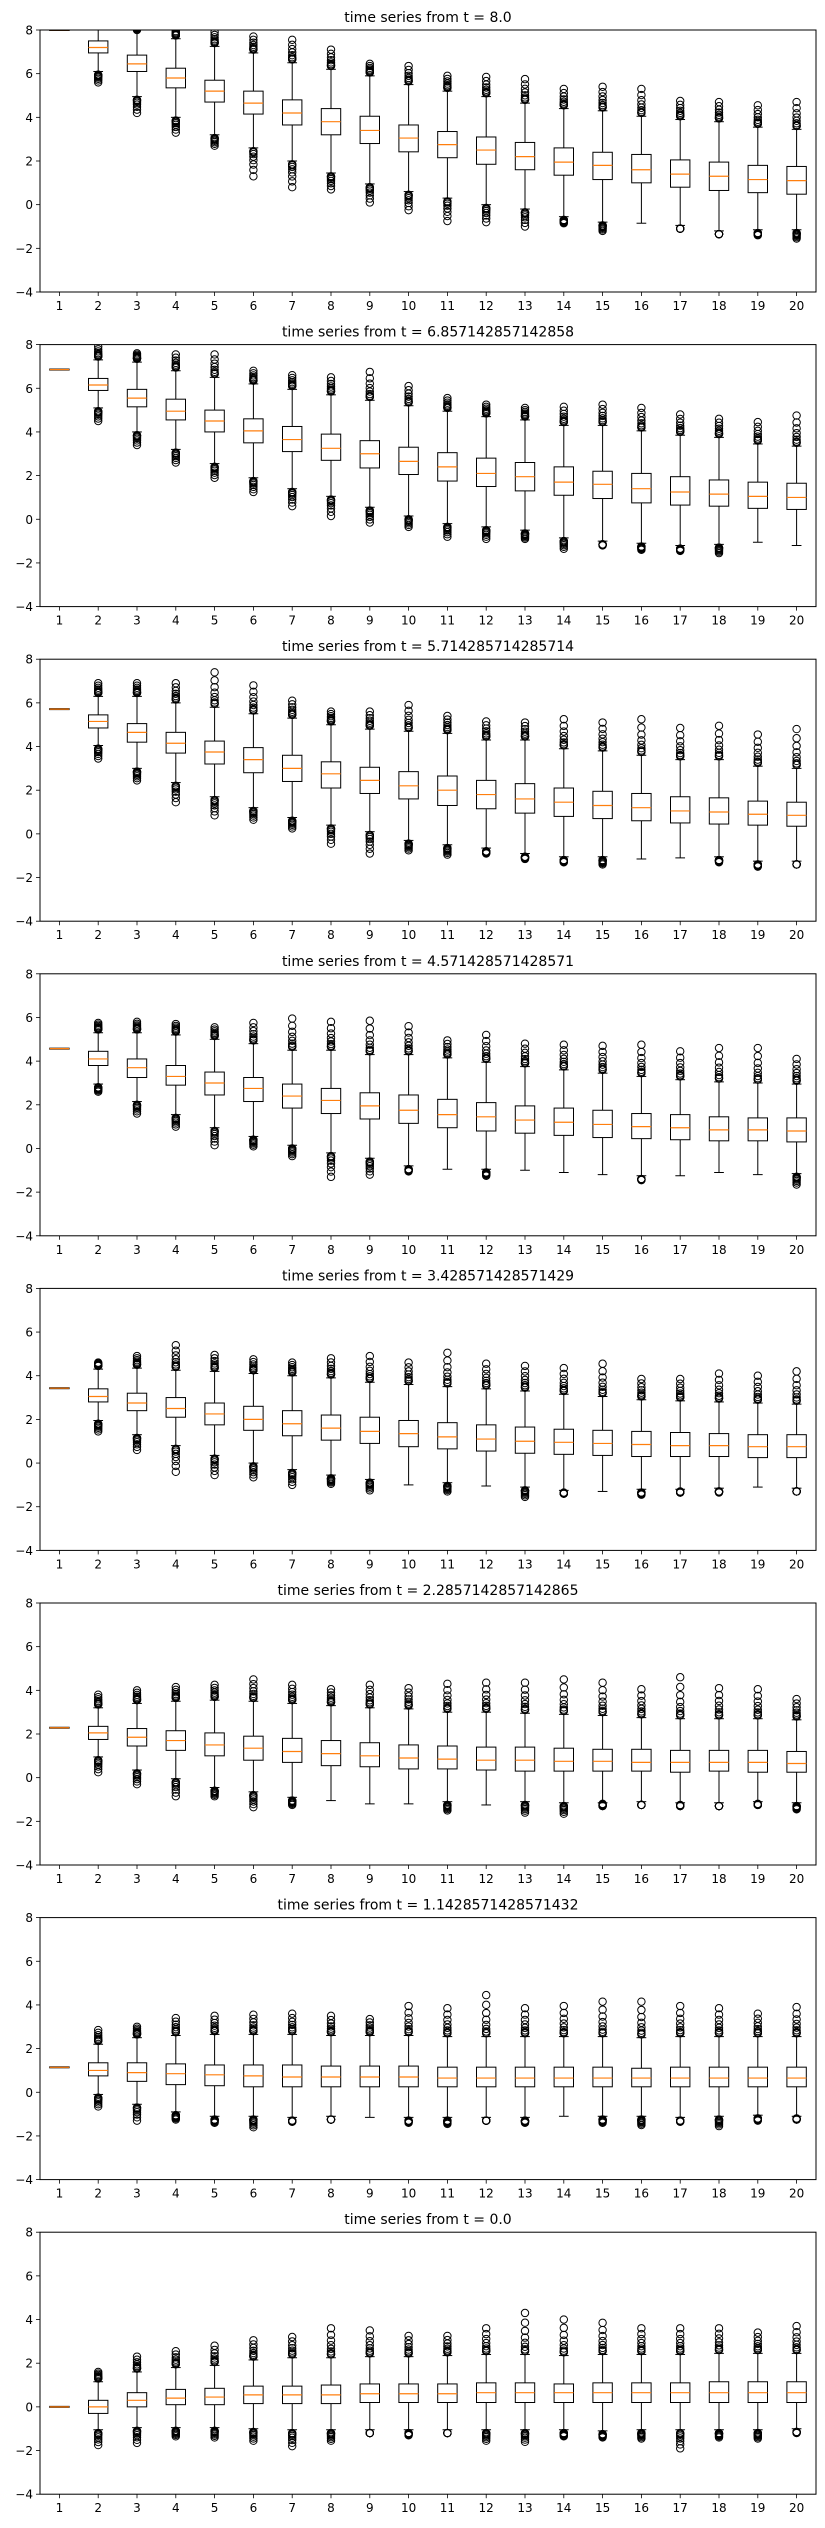  Describe the element at coordinates (428, 647) in the screenshot. I see `subplot-title: time series from t = 5.714285714285714` at that location.